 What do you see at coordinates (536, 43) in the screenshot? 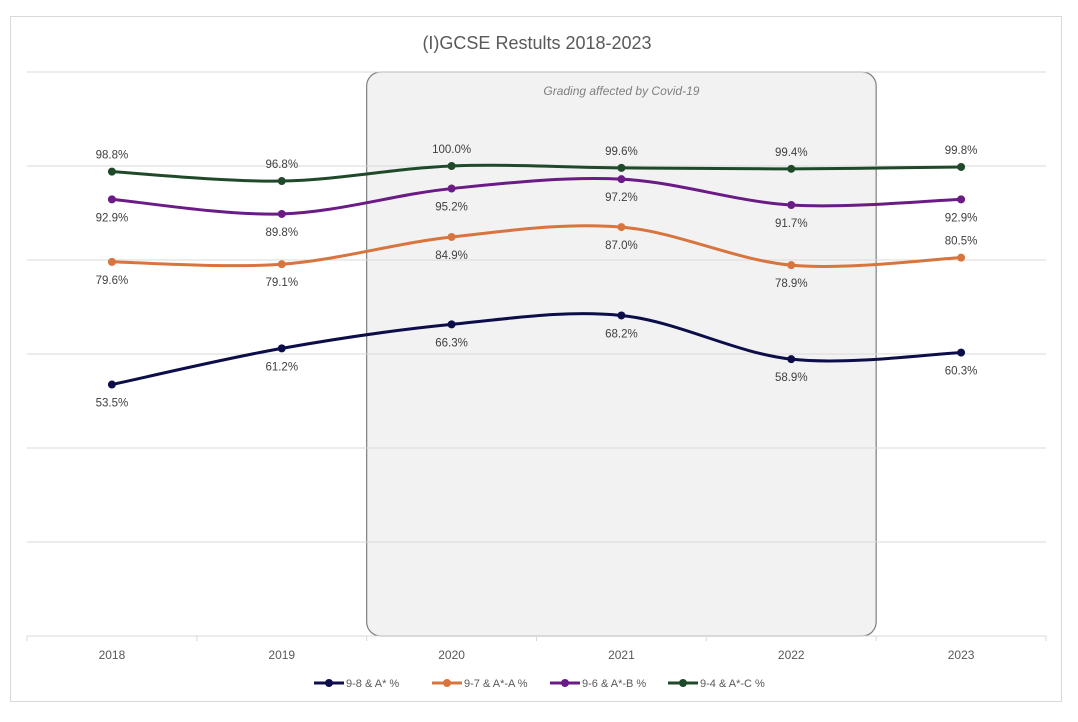
I see `chart-title: (I)GCSE Restults 2018-2023` at bounding box center [536, 43].